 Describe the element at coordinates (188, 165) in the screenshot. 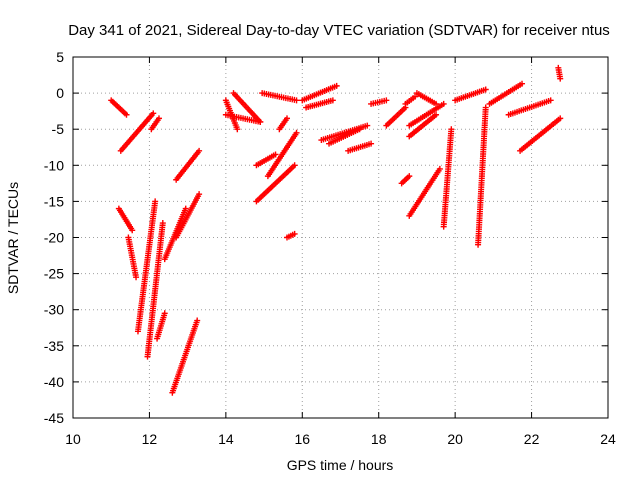

I see `series-arc12` at that location.